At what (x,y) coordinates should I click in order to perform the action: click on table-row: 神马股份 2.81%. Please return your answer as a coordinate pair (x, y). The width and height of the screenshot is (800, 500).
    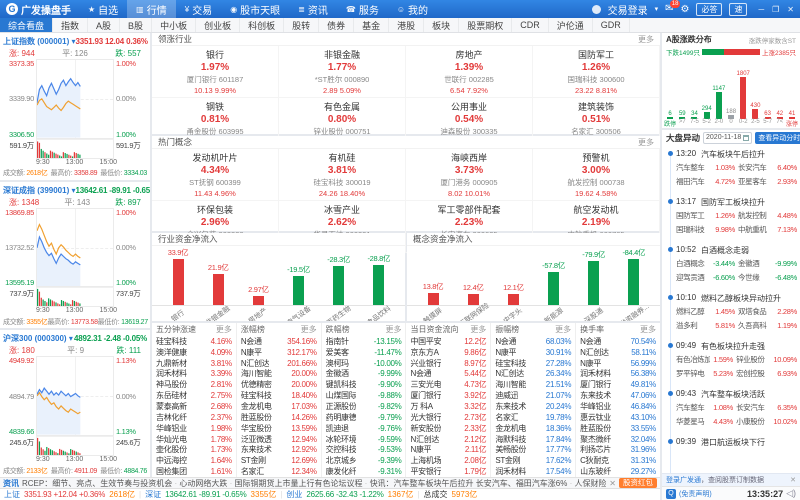
    Looking at the image, I should click on (194, 384).